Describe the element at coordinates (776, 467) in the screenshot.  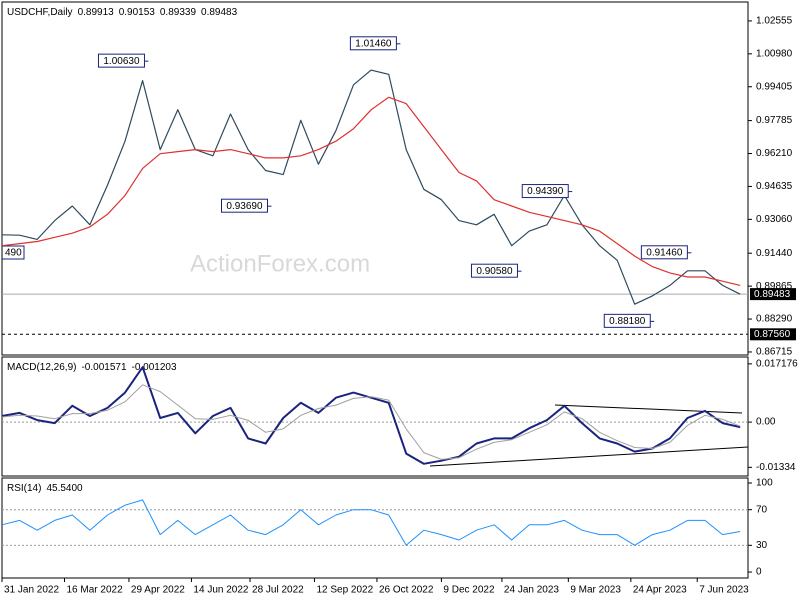
I see `y-tick-label: -0.01334` at that location.